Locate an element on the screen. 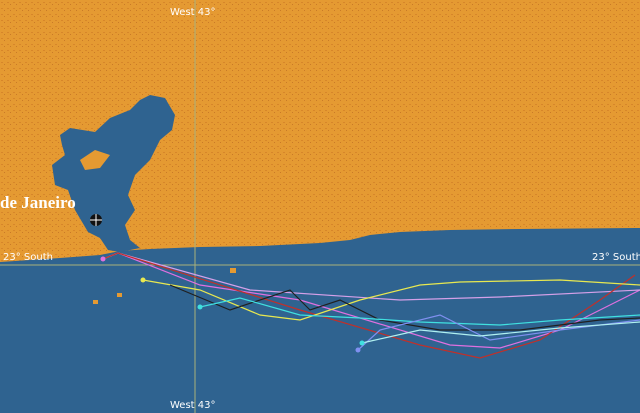 This screenshot has width=640, height=413. city-label: de Janeiro is located at coordinates (38, 202).